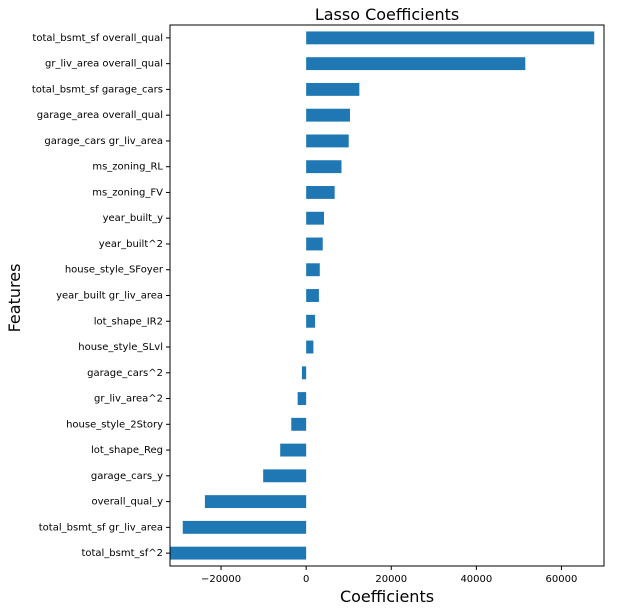  I want to click on y-axis-label: Features, so click(14, 298).